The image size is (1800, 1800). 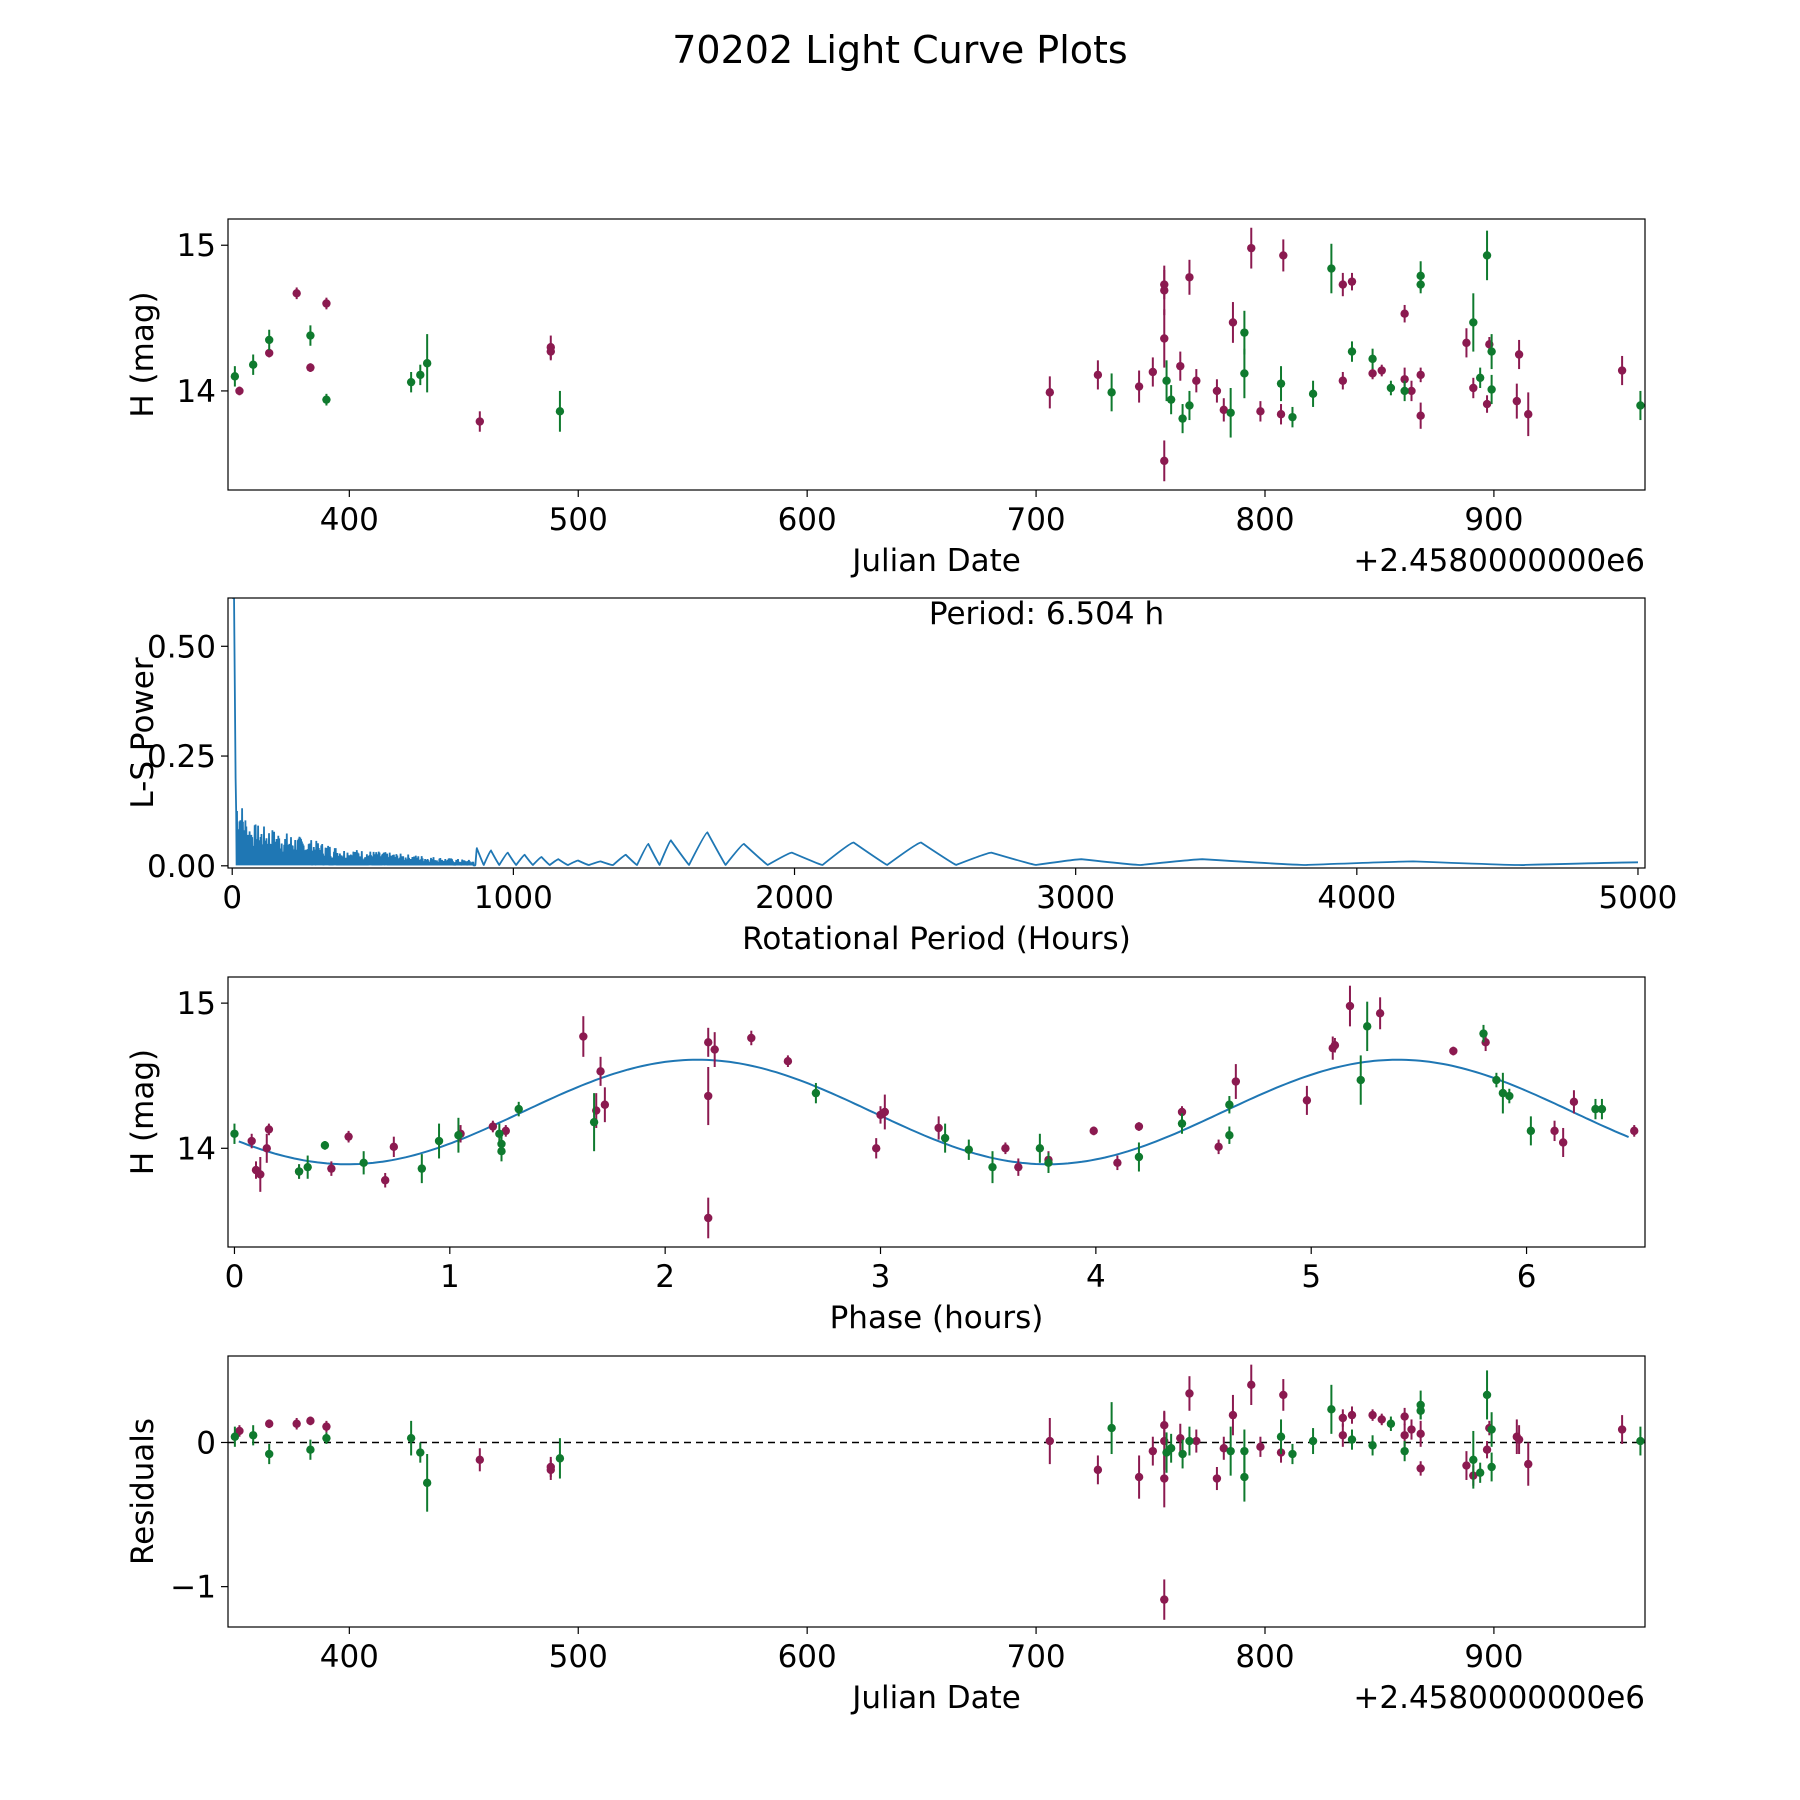 I want to click on x-tick-label: 600, so click(x=807, y=520).